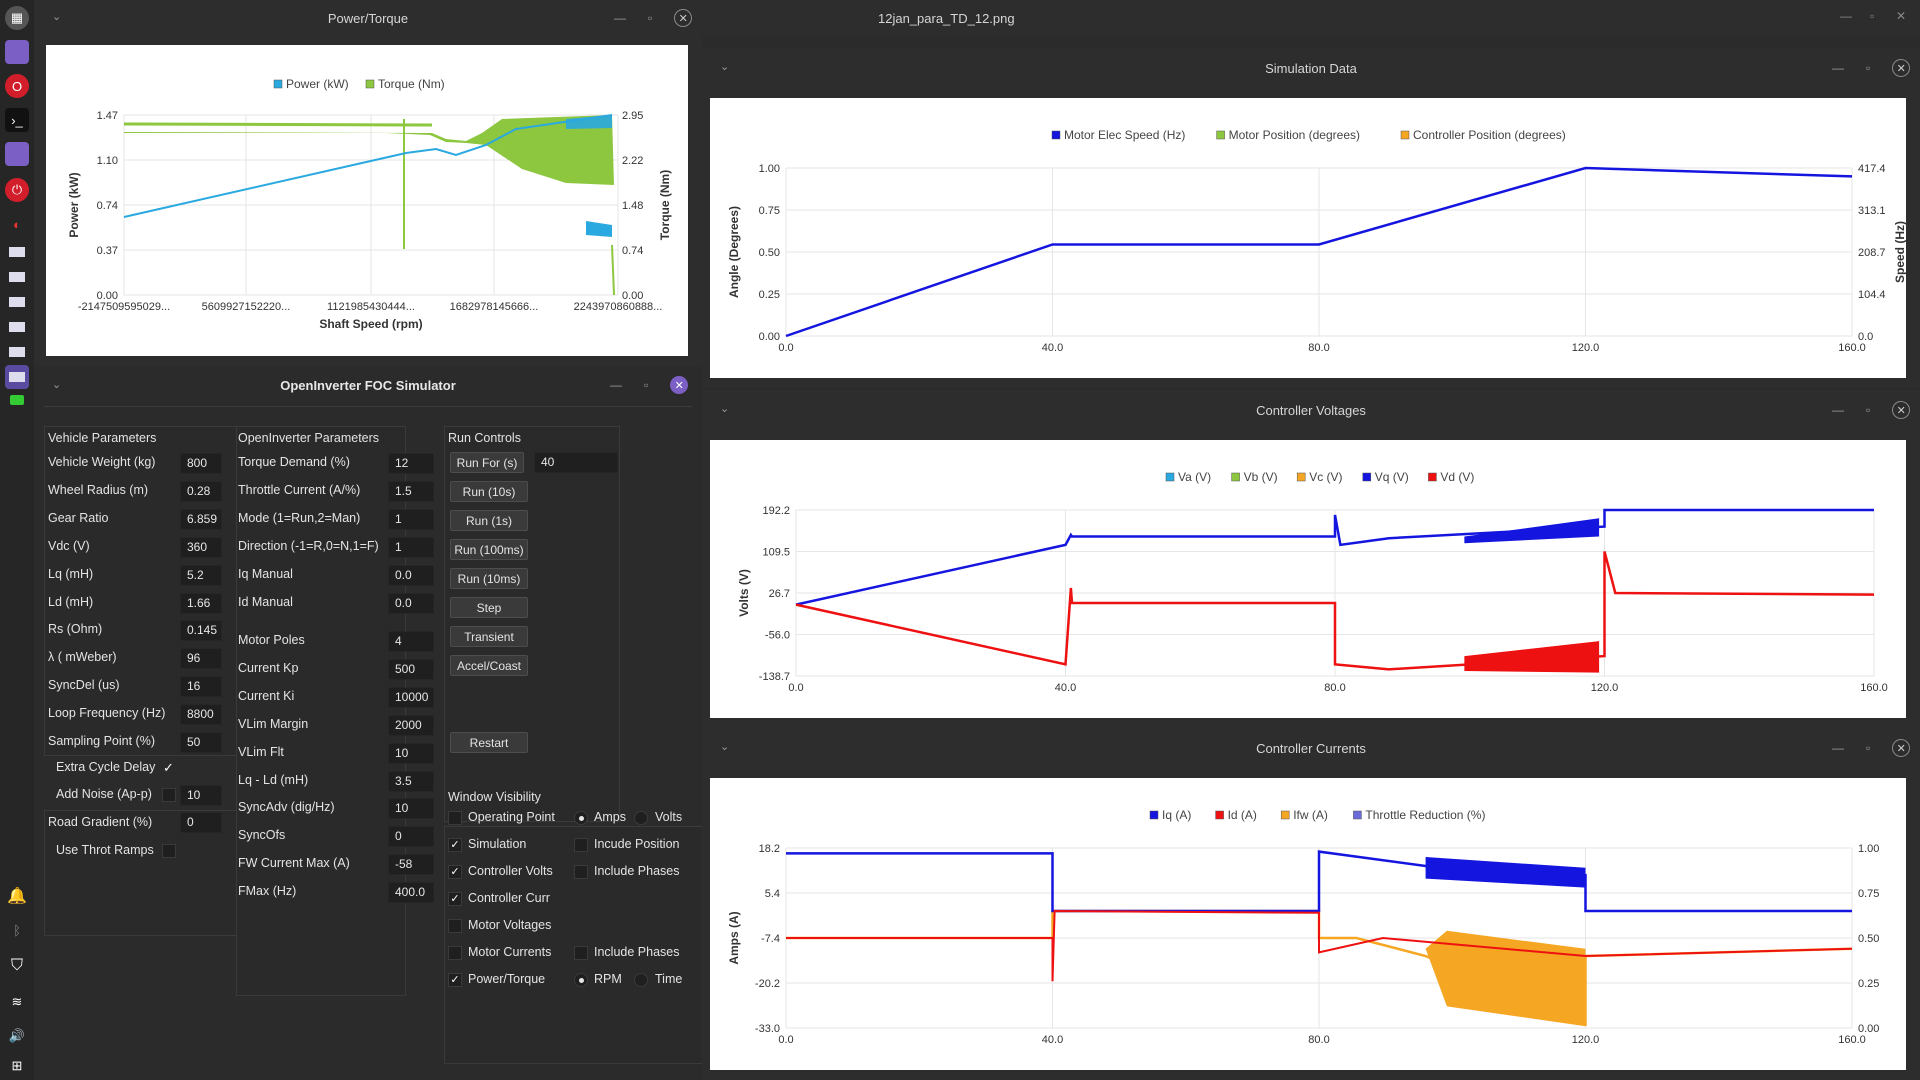 The height and width of the screenshot is (1080, 1920). Describe the element at coordinates (411, 865) in the screenshot. I see `inverter-param-input: -58` at that location.